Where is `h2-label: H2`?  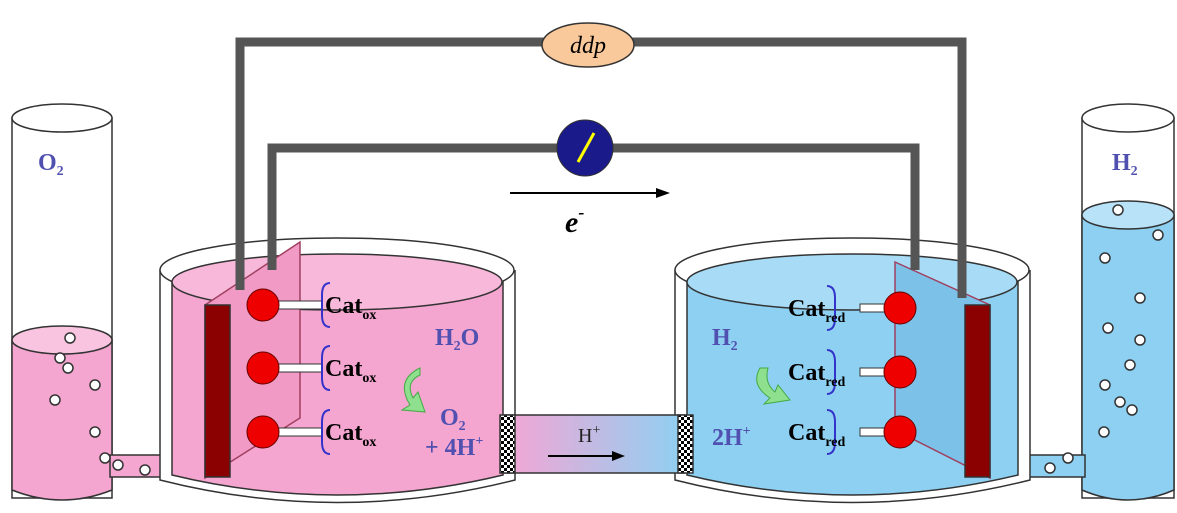
h2-label: H2 is located at coordinates (1125, 164).